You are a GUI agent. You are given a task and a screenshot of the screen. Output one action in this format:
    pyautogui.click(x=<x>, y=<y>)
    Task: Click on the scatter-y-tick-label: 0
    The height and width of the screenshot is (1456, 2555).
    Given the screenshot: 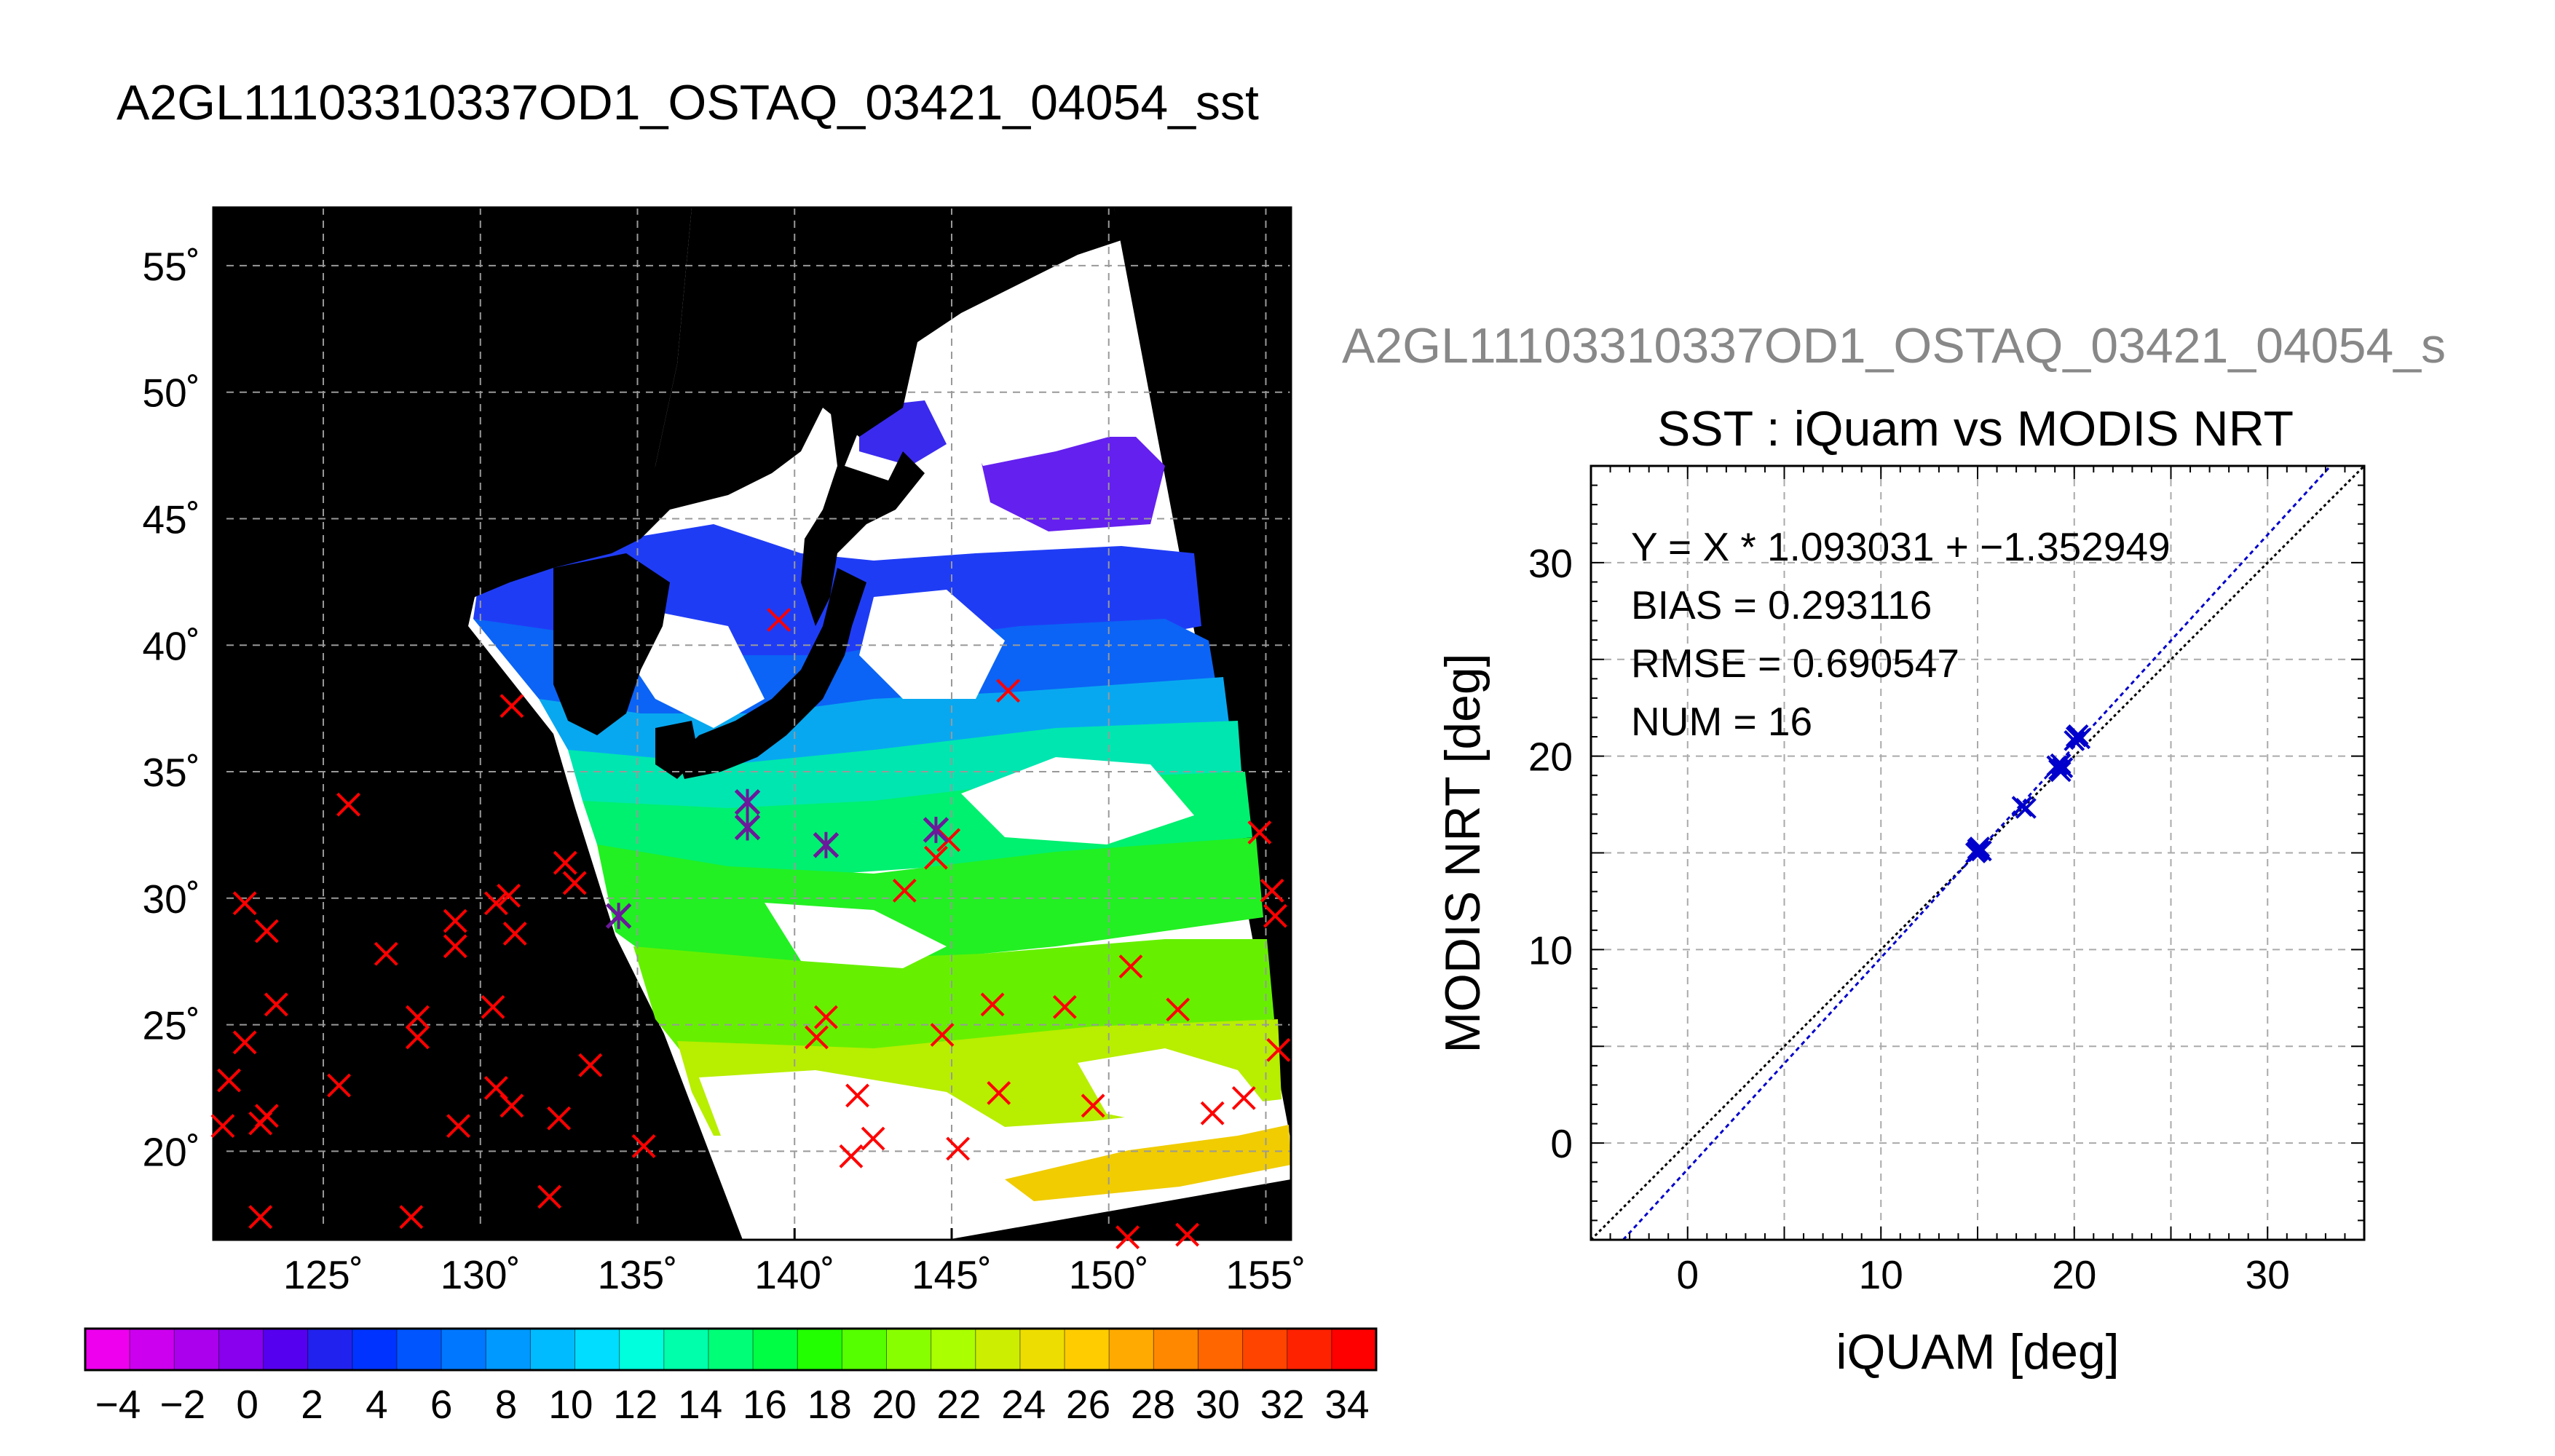 What is the action you would take?
    pyautogui.click(x=1561, y=1143)
    